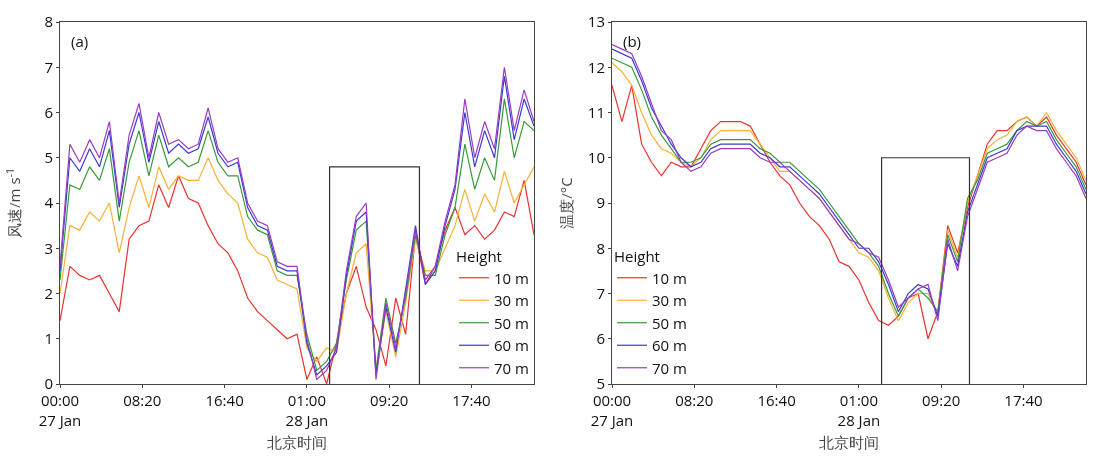  Describe the element at coordinates (596, 66) in the screenshot. I see `y-tick-label: 12` at that location.